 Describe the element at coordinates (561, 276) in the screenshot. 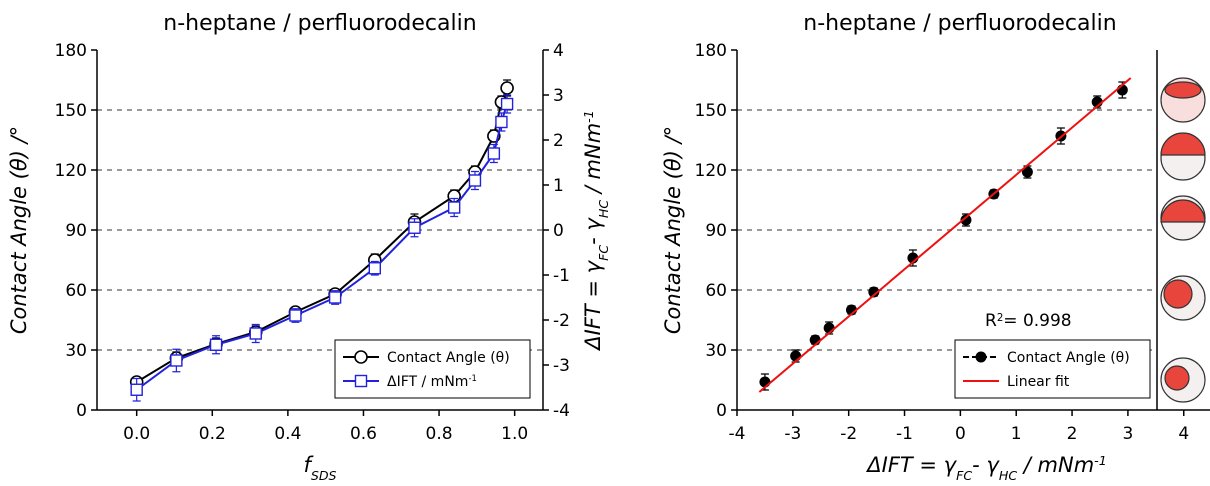

I see `y2-tick-label: -1` at that location.